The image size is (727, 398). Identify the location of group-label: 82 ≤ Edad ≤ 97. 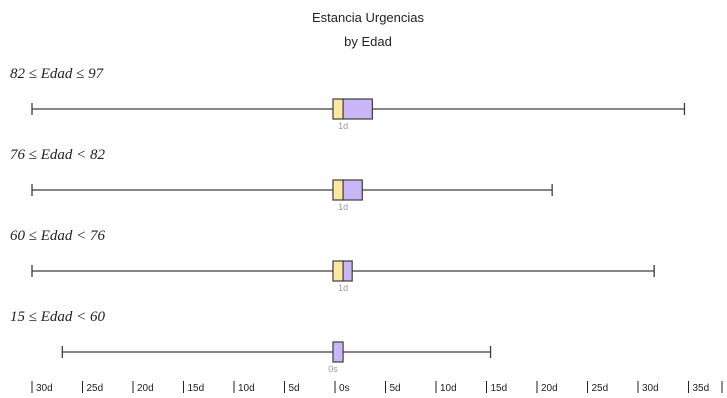
(57, 74).